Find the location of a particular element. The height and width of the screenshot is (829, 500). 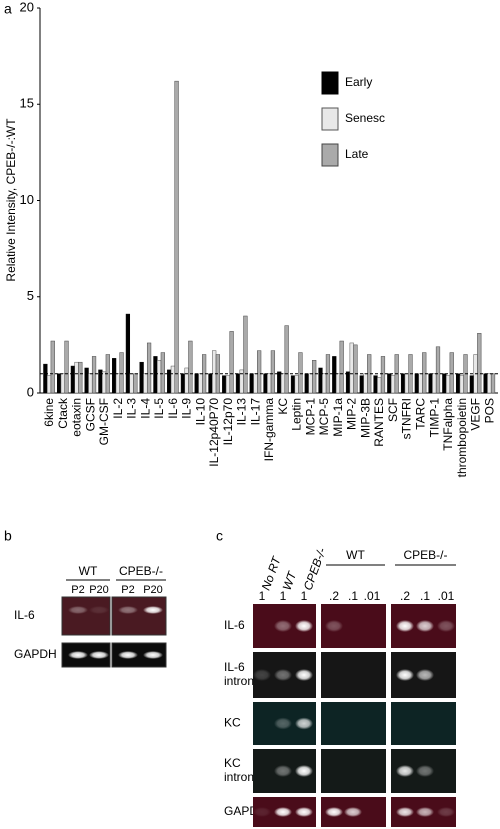

panel-label: c is located at coordinates (219, 536).